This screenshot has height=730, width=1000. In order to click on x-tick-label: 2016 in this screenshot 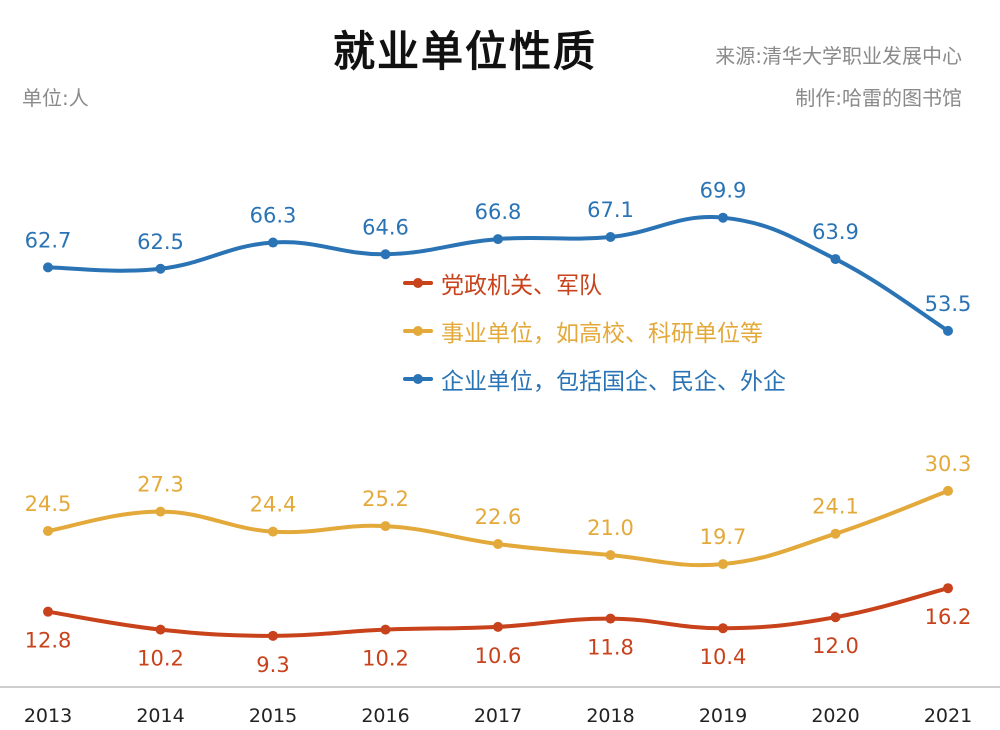, I will do `click(385, 716)`.